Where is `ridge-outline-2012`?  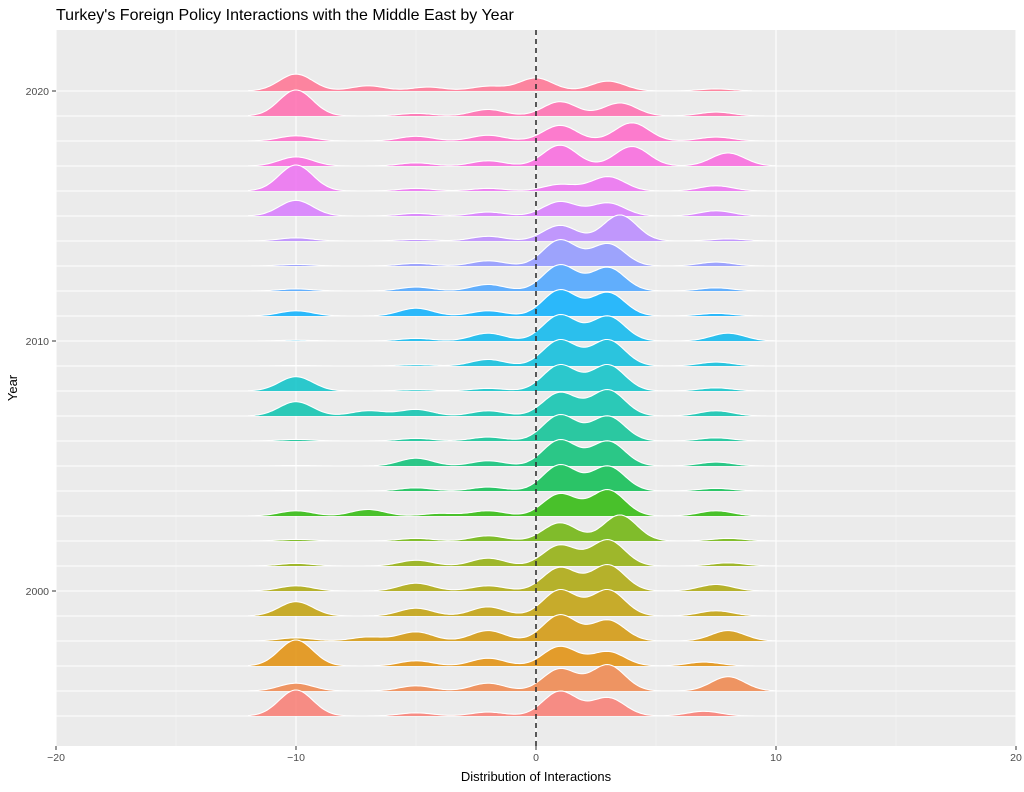 ridge-outline-2012 is located at coordinates (512, 278).